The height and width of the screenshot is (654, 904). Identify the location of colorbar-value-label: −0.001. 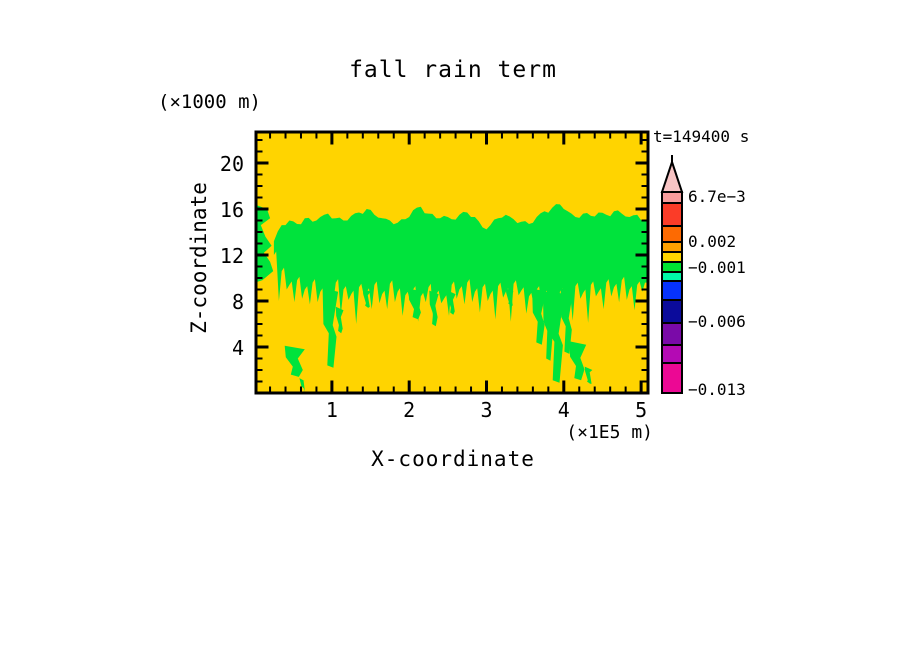
(717, 267).